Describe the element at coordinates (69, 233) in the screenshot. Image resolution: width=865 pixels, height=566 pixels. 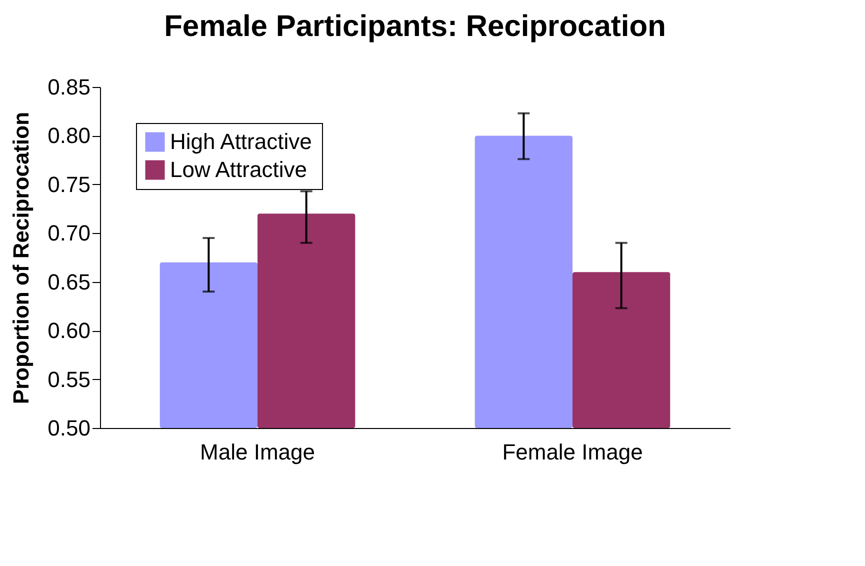
I see `y-tick-label: 0.70` at that location.